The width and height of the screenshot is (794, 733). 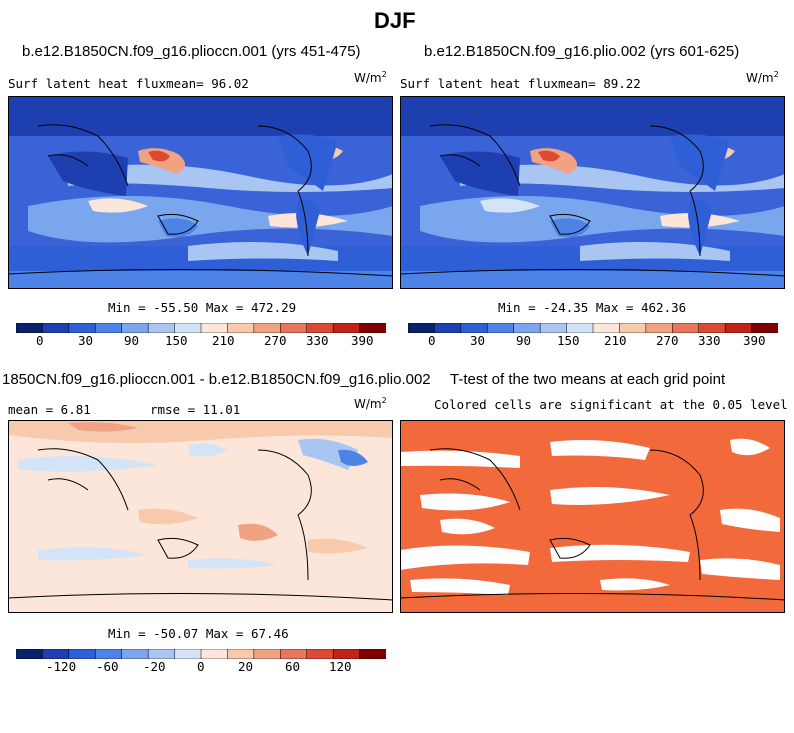 I want to click on panel-2-units: W/m2, so click(x=762, y=77).